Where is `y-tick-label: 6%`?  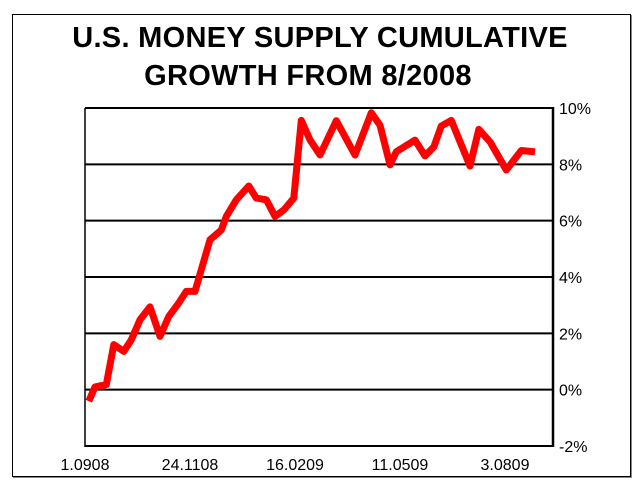
y-tick-label: 6% is located at coordinates (570, 222).